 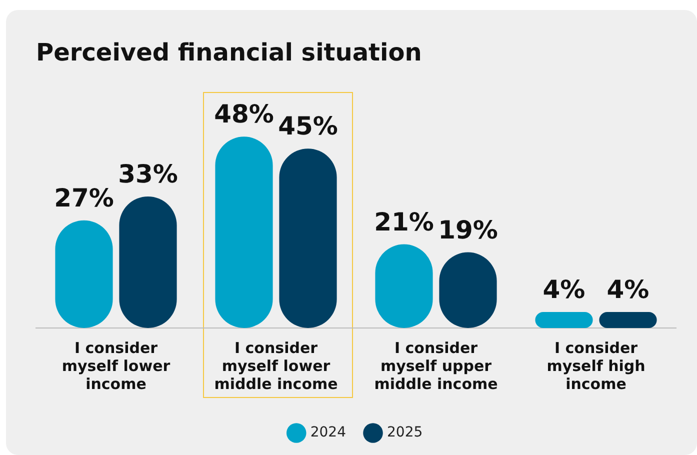 What do you see at coordinates (328, 432) in the screenshot?
I see `legend-label: 2024` at bounding box center [328, 432].